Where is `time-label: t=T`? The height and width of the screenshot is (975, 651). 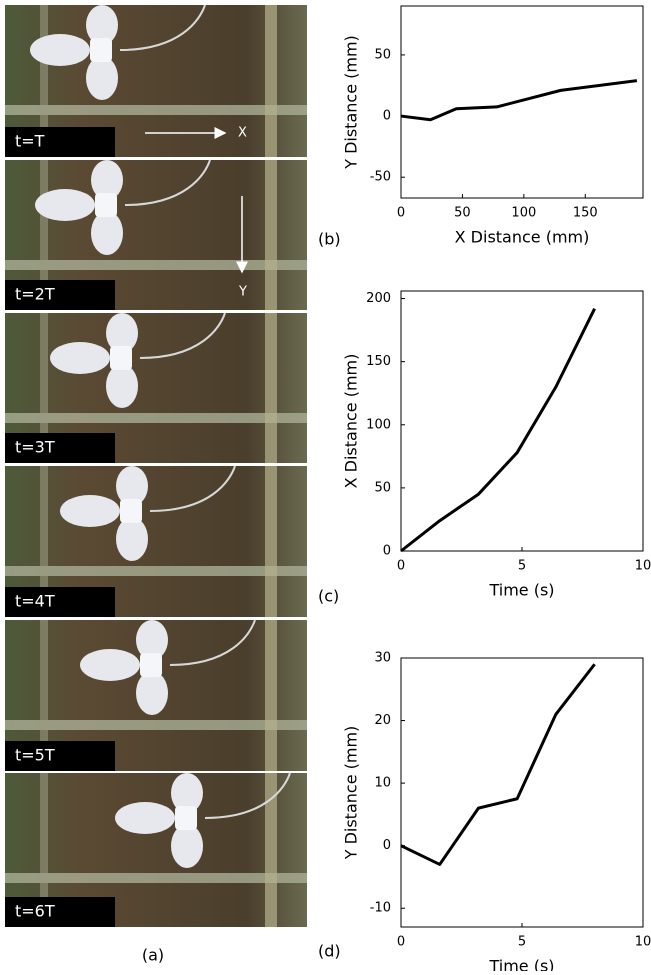 time-label: t=T is located at coordinates (30, 141).